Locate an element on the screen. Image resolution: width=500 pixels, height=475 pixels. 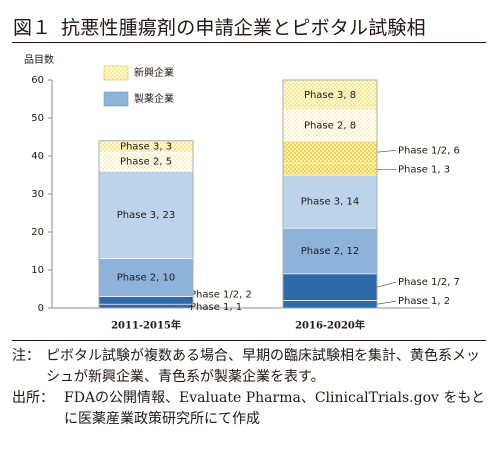
figure-title: 抗悪性腫瘍剤の申請企業とピボタル試験相 is located at coordinates (243, 27).